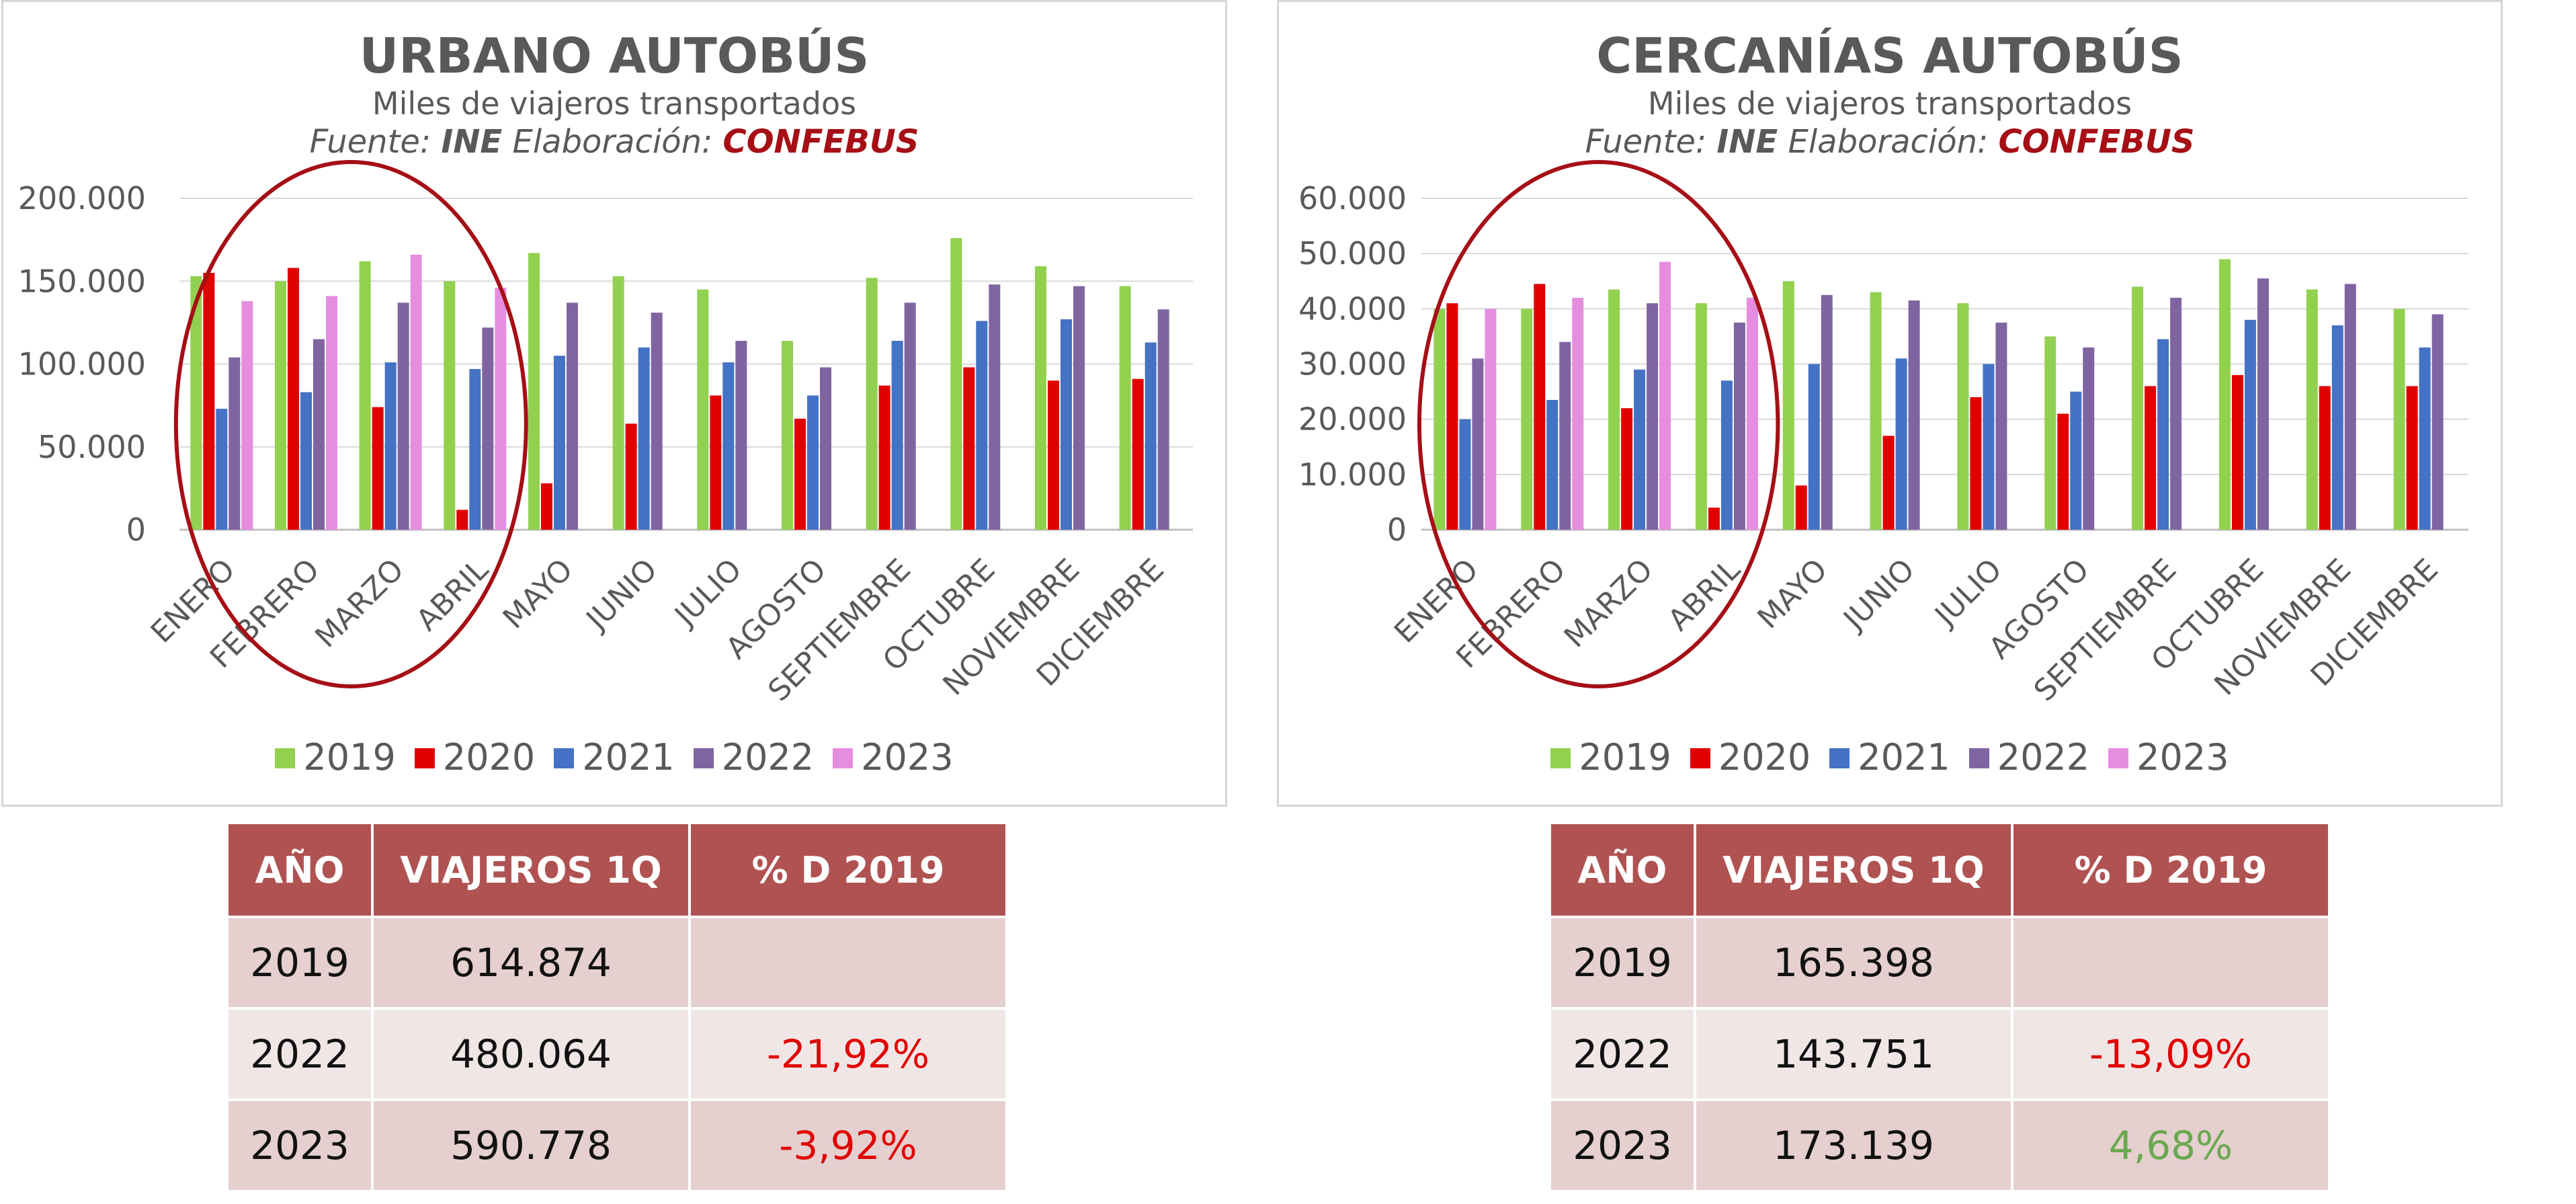  What do you see at coordinates (1853, 1145) in the screenshot?
I see `cell-travelers: 173.139` at bounding box center [1853, 1145].